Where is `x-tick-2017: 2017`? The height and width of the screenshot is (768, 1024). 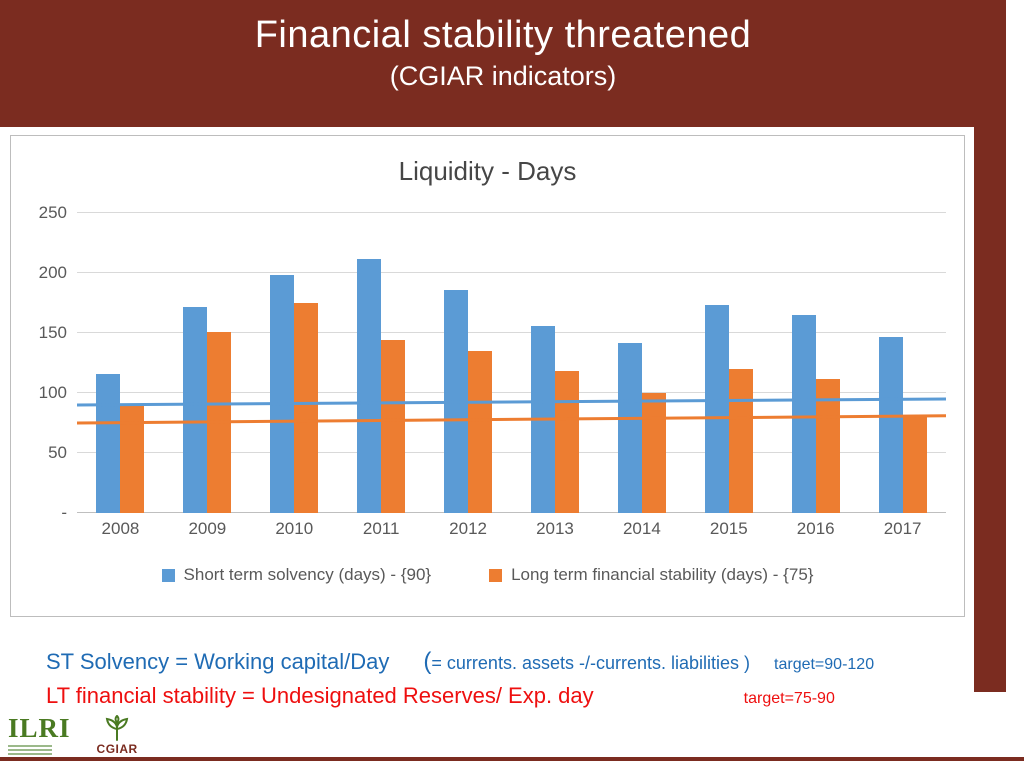 x-tick-2017: 2017 is located at coordinates (902, 528).